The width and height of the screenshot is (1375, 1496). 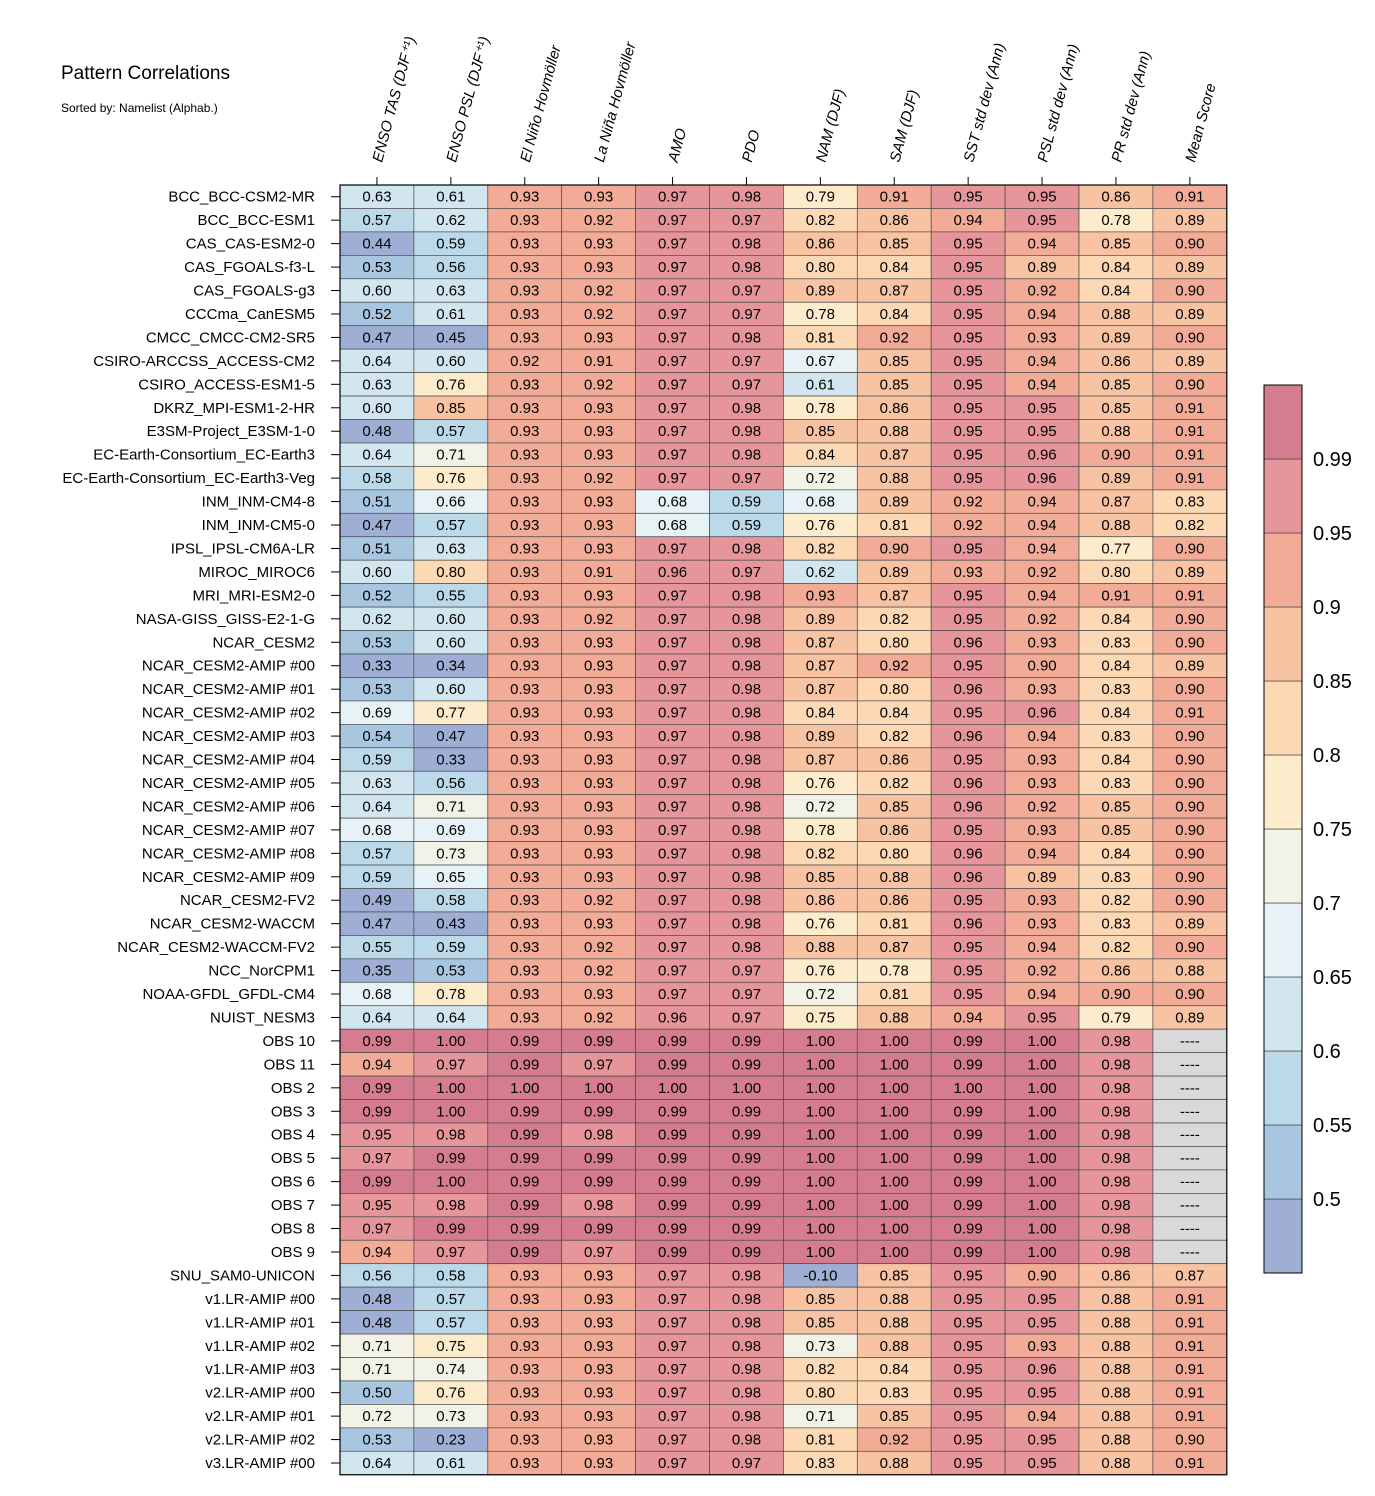 What do you see at coordinates (598, 478) in the screenshot?
I see `cell-value: 0.92` at bounding box center [598, 478].